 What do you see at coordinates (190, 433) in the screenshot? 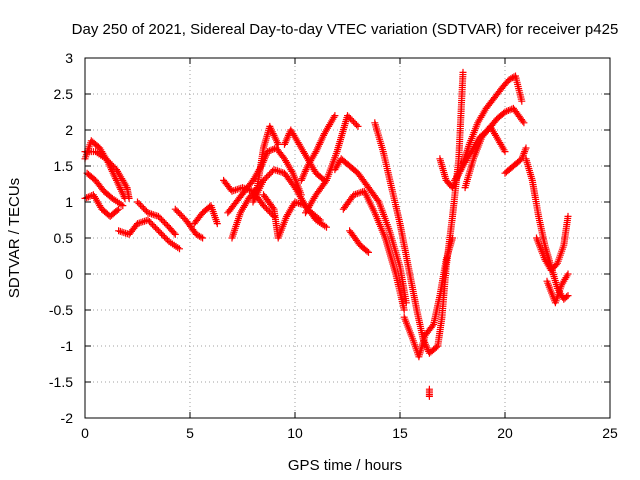
I see `x-tick-label: 5` at bounding box center [190, 433].